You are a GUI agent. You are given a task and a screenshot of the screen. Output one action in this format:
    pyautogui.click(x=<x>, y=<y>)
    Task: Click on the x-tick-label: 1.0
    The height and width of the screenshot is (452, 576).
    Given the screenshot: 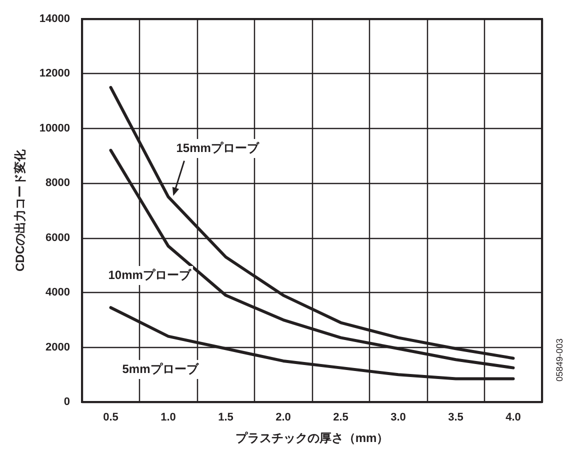 What is the action you would take?
    pyautogui.click(x=168, y=418)
    